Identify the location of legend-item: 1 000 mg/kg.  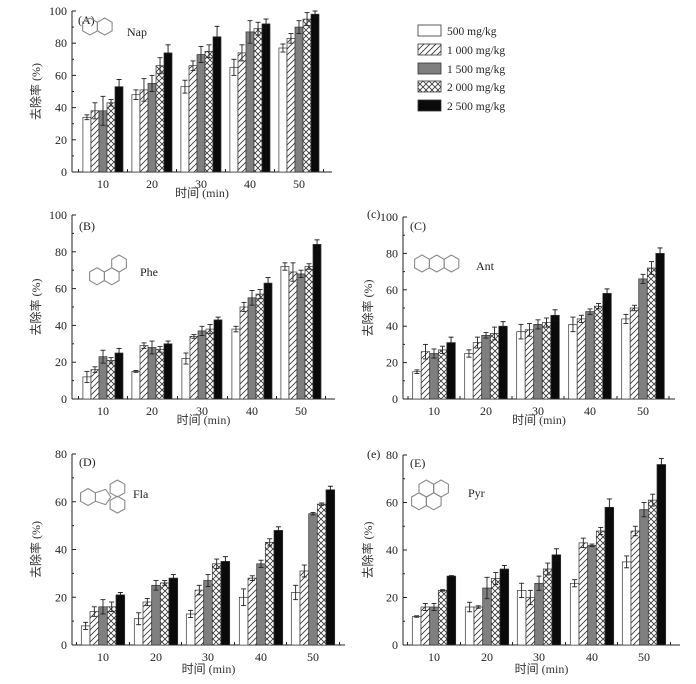
(461, 50).